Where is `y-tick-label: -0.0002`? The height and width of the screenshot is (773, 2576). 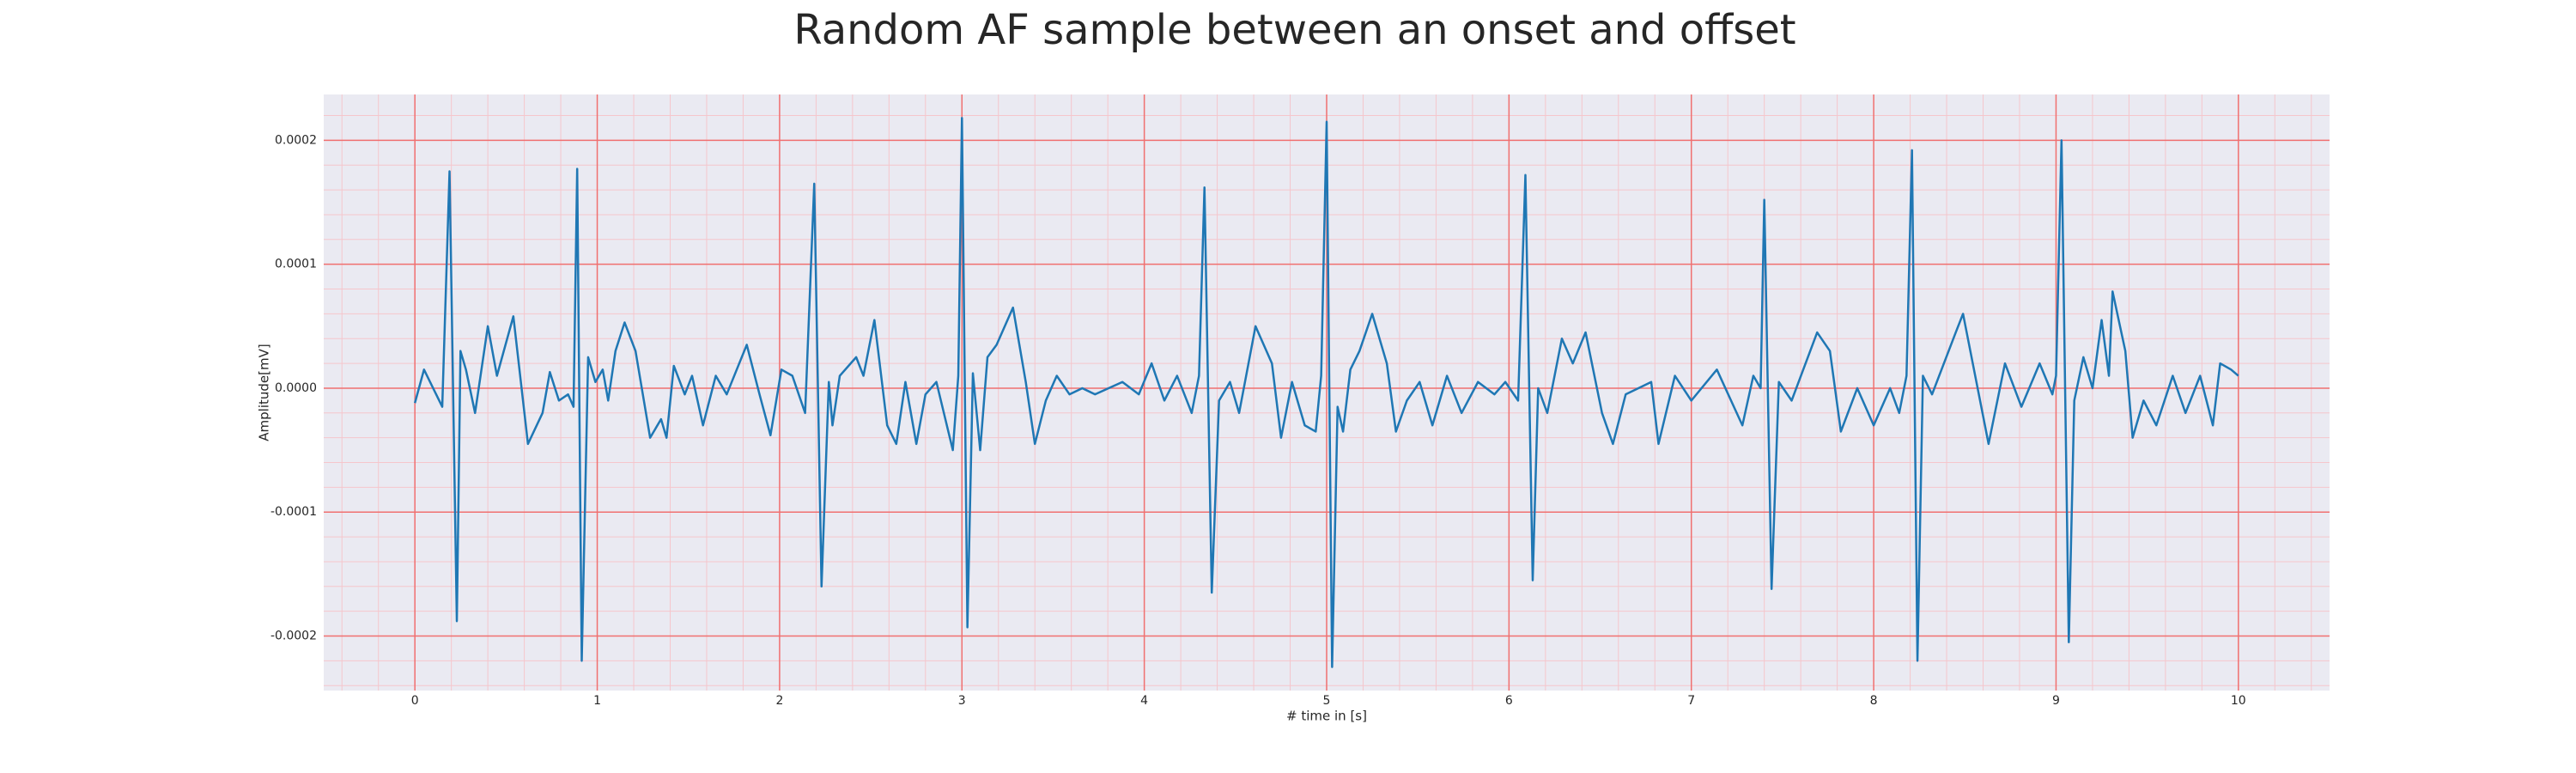 y-tick-label: -0.0002 is located at coordinates (293, 636).